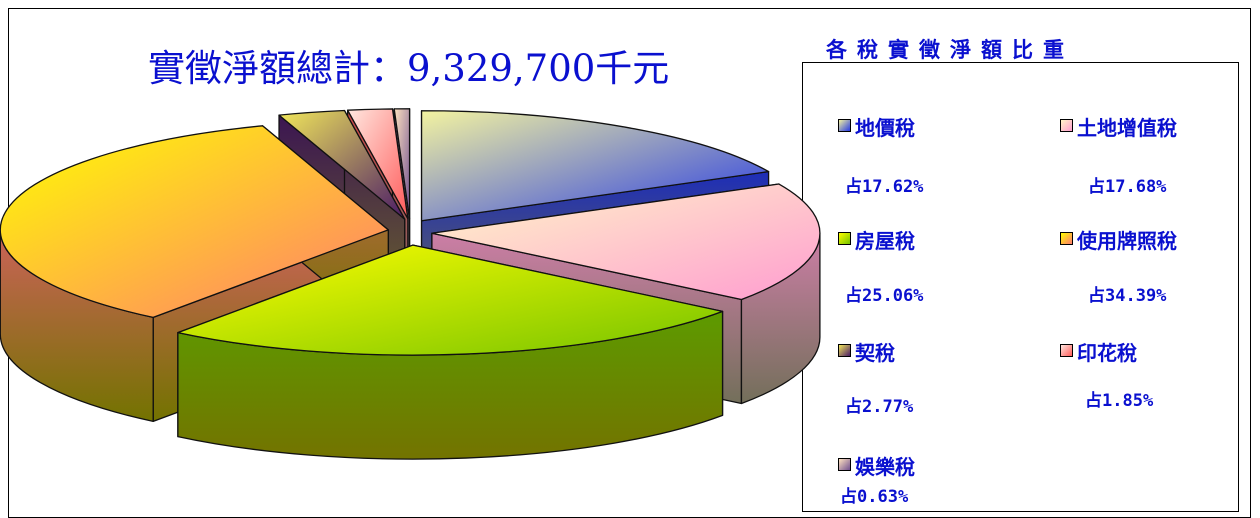 Image resolution: width=1260 pixels, height=518 pixels. Describe the element at coordinates (409, 68) in the screenshot. I see `chart-title: 實徵淨額總計：9,329,700千元` at that location.